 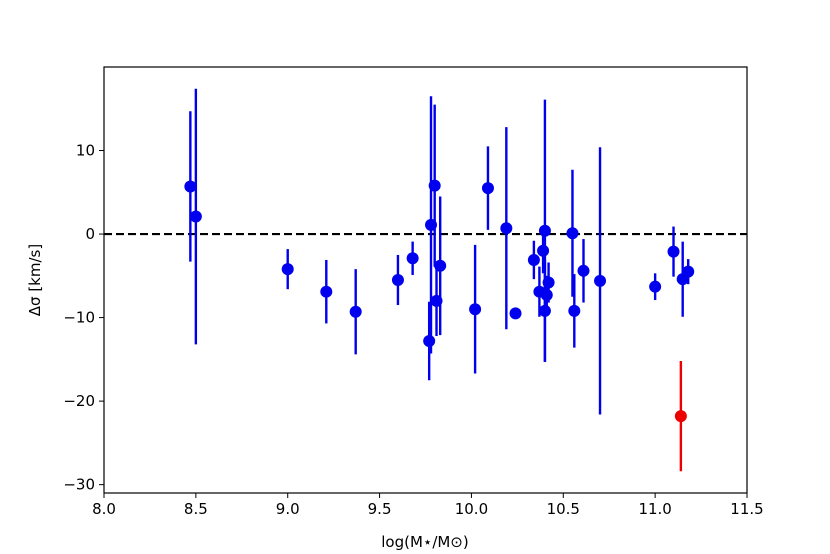 What do you see at coordinates (563, 509) in the screenshot?
I see `x-tick-label: 10.5` at bounding box center [563, 509].